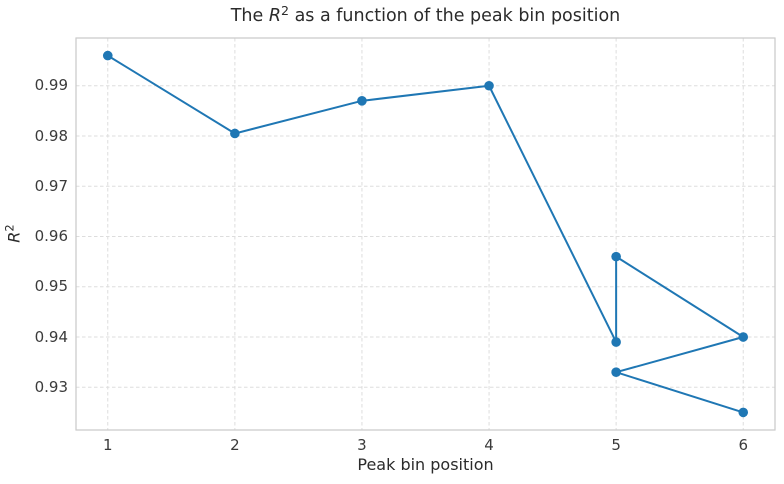  I want to click on x-tick-label: 1, so click(107, 445).